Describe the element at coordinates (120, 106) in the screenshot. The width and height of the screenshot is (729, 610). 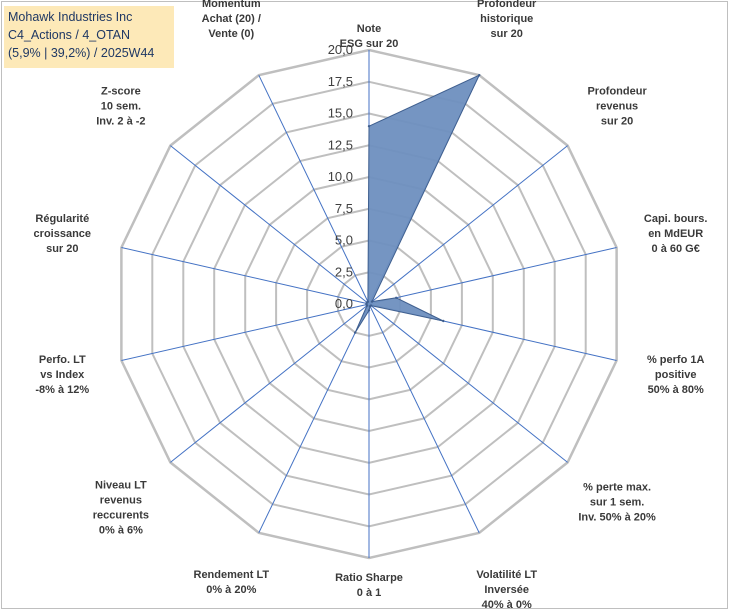
I see `axis-label: Z-score 10 sem. Inv. 2 à -2` at that location.